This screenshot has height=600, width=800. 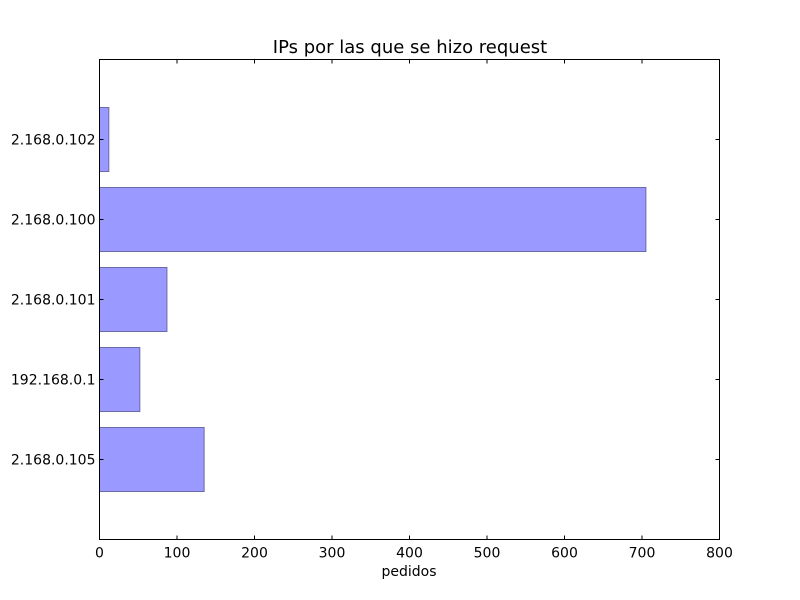 What do you see at coordinates (642, 554) in the screenshot?
I see `x-tick-label: 700` at bounding box center [642, 554].